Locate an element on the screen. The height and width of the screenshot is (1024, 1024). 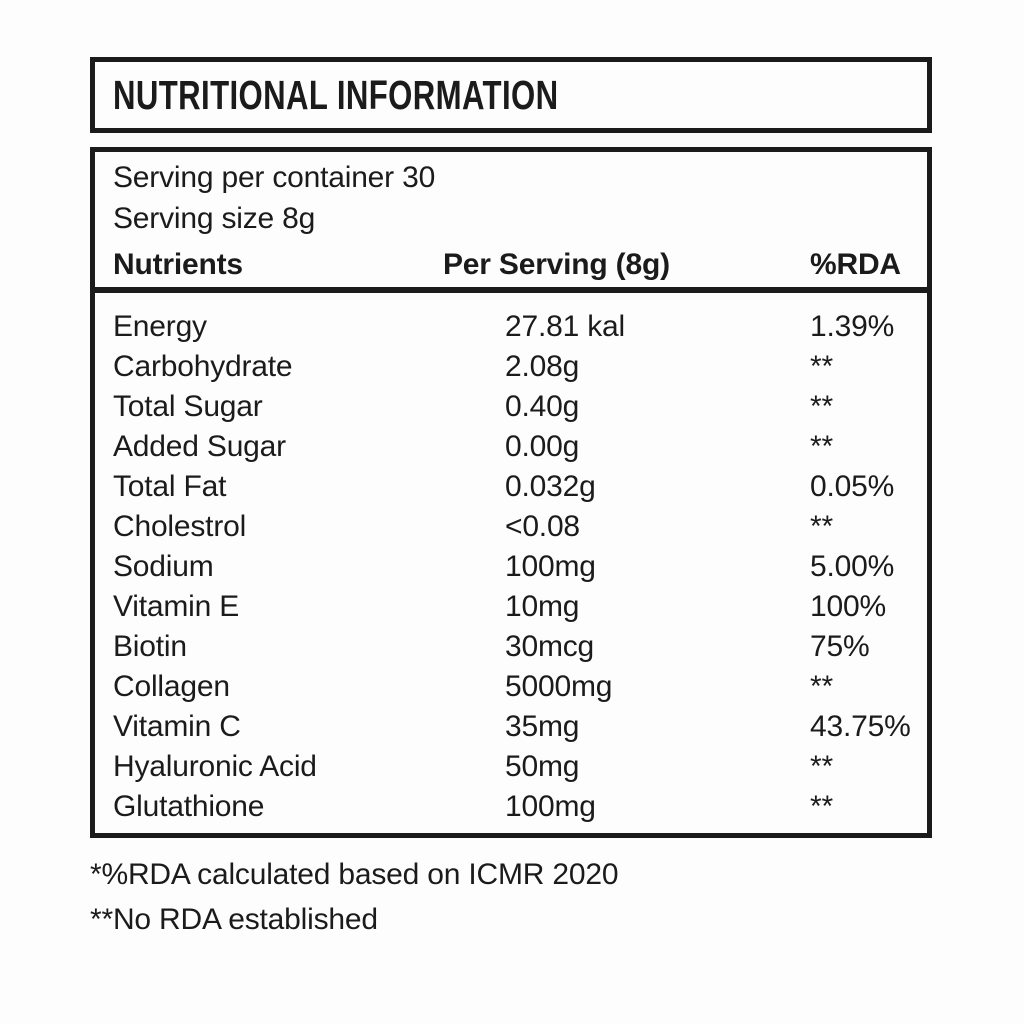
table-row: Biotin 30mcg 75% is located at coordinates (511, 647).